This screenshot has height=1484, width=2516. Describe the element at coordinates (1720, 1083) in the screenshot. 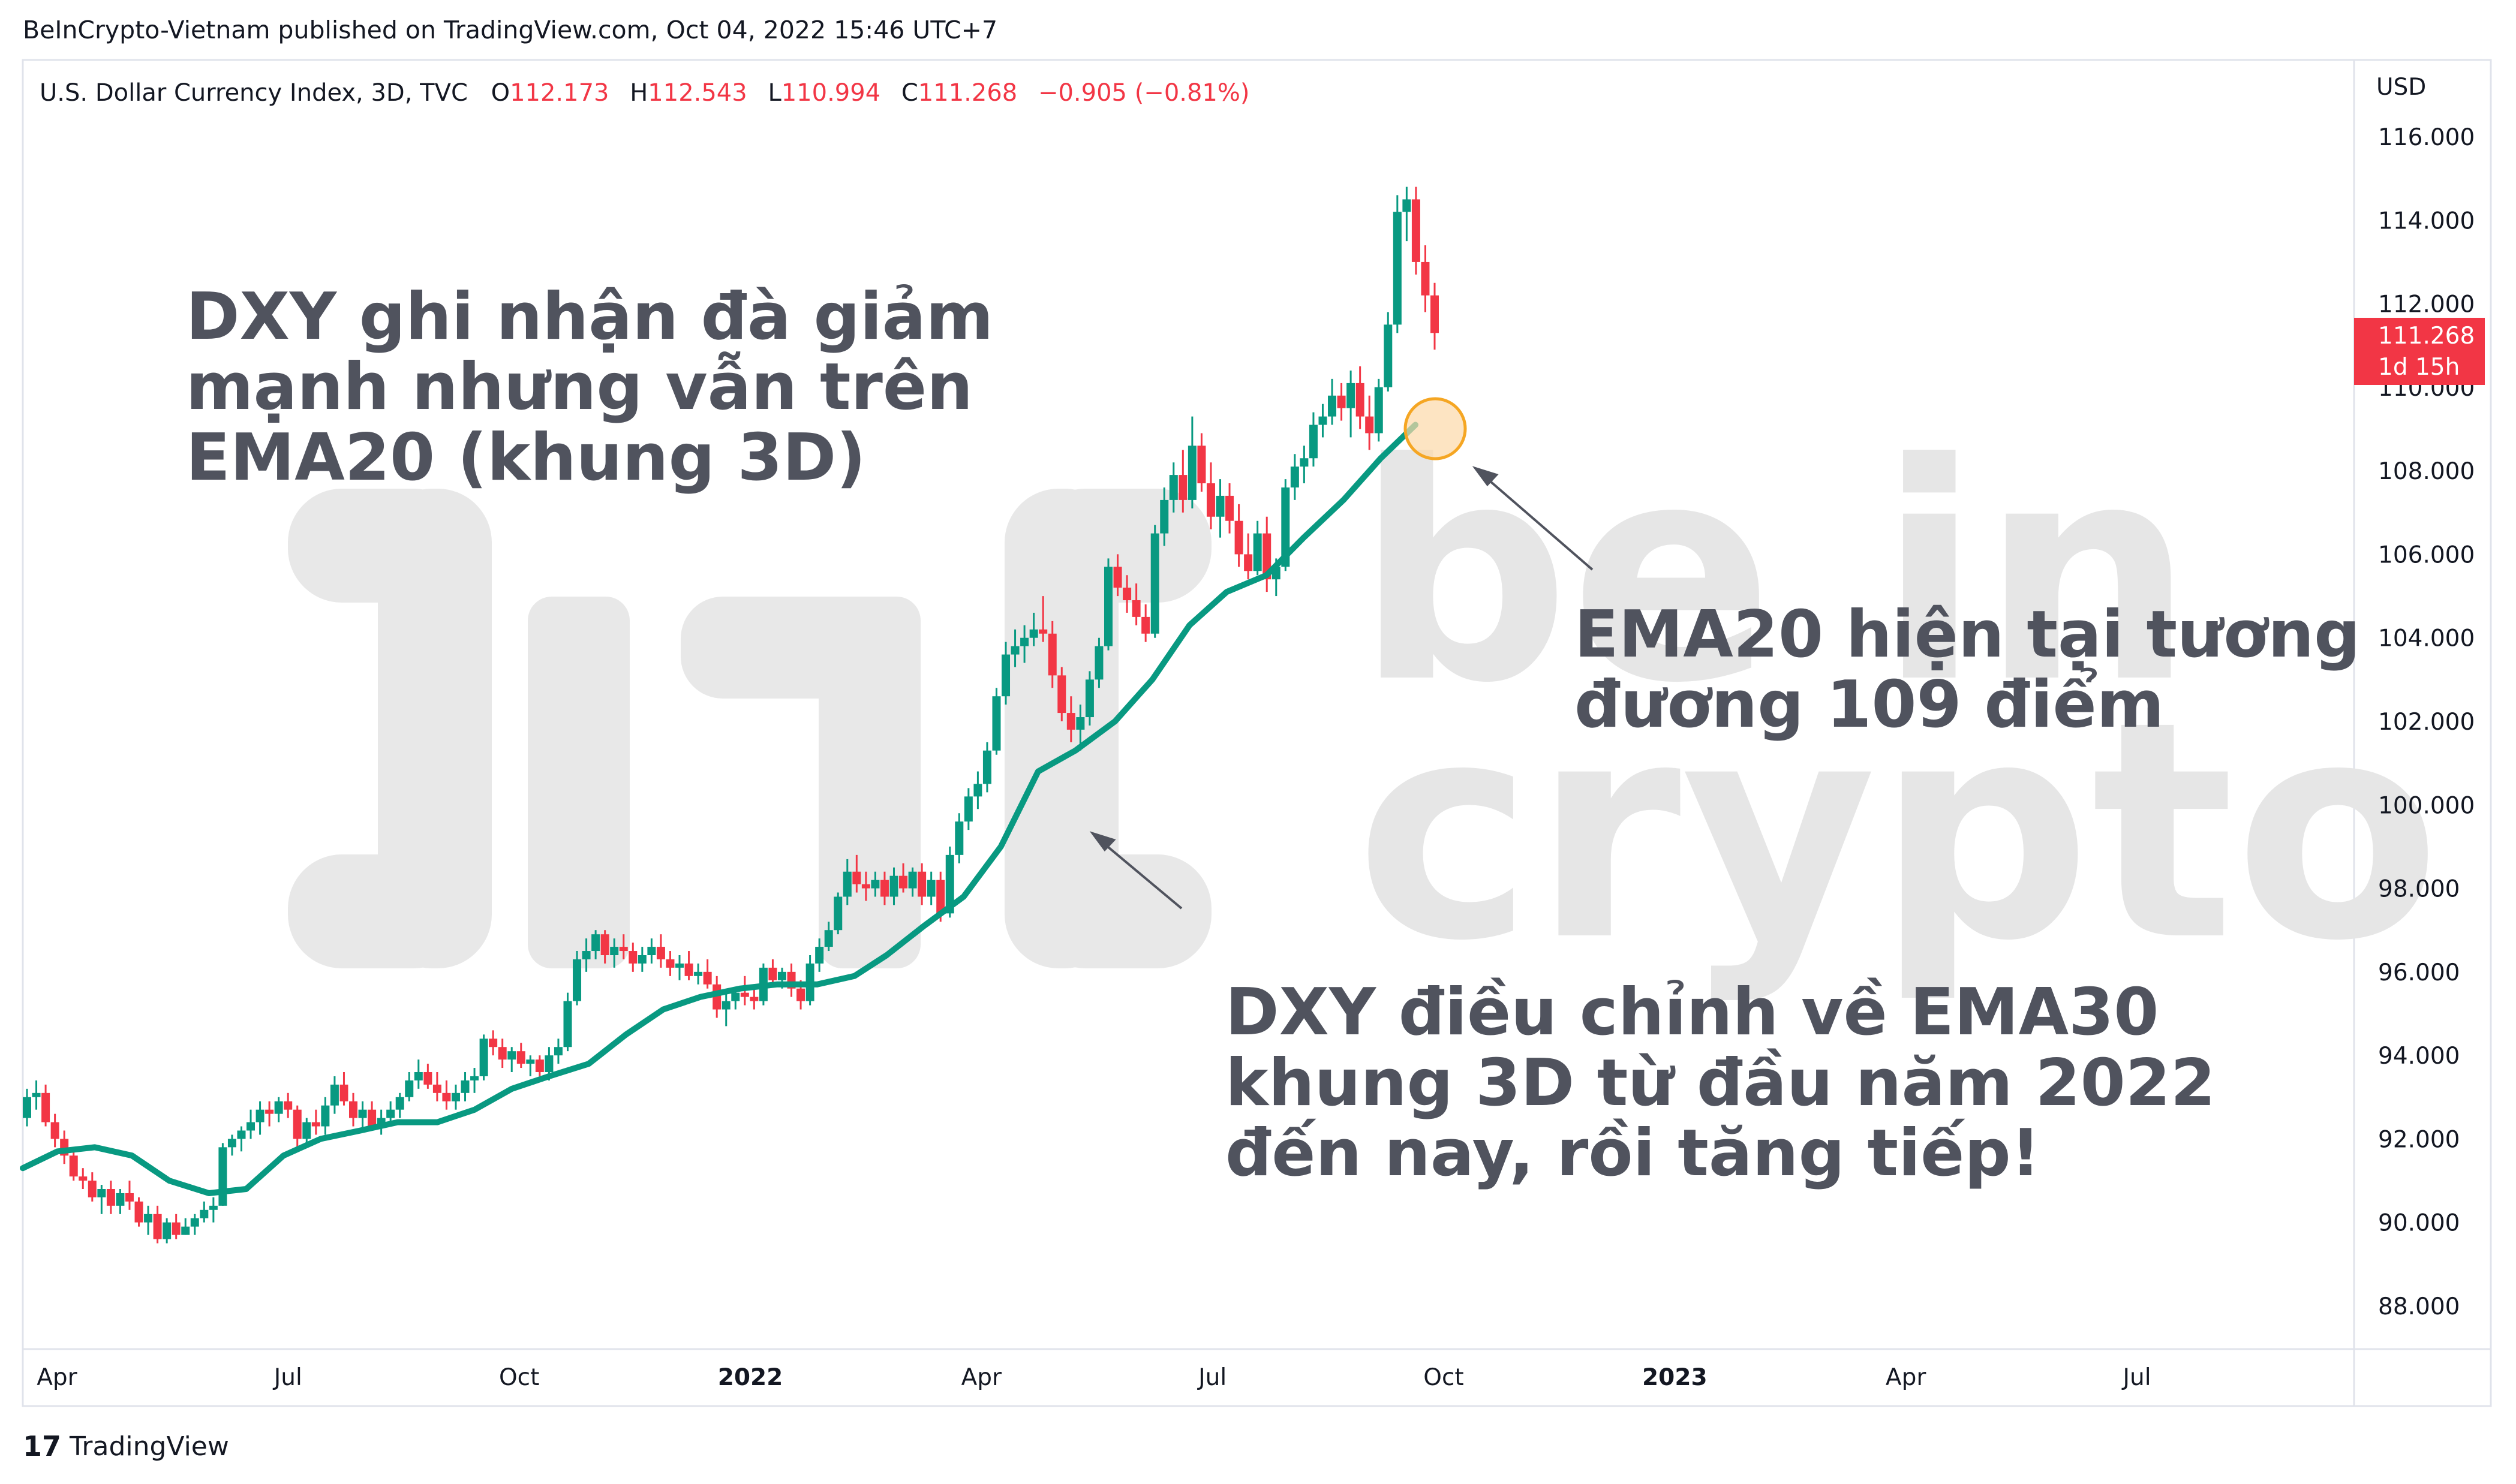

I see `annotation-bottom-line2: khung 3D từ đầu năm 2022` at that location.